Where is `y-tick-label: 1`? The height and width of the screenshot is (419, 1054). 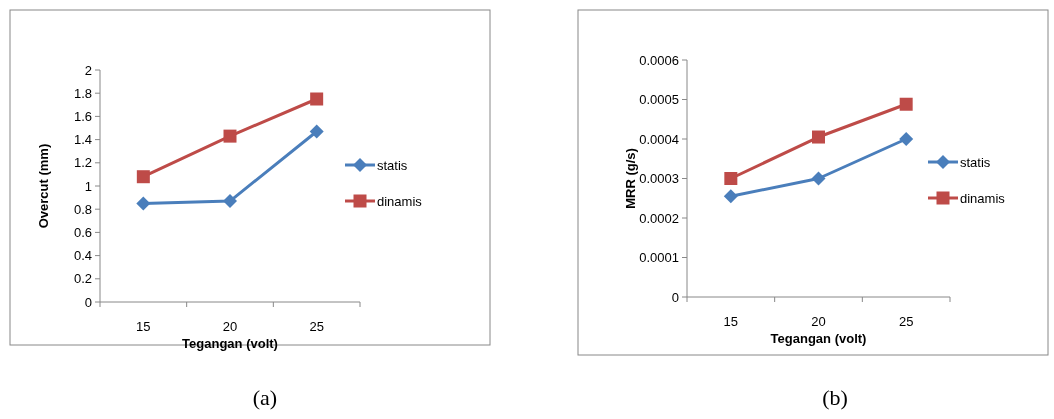 y-tick-label: 1 is located at coordinates (88, 186).